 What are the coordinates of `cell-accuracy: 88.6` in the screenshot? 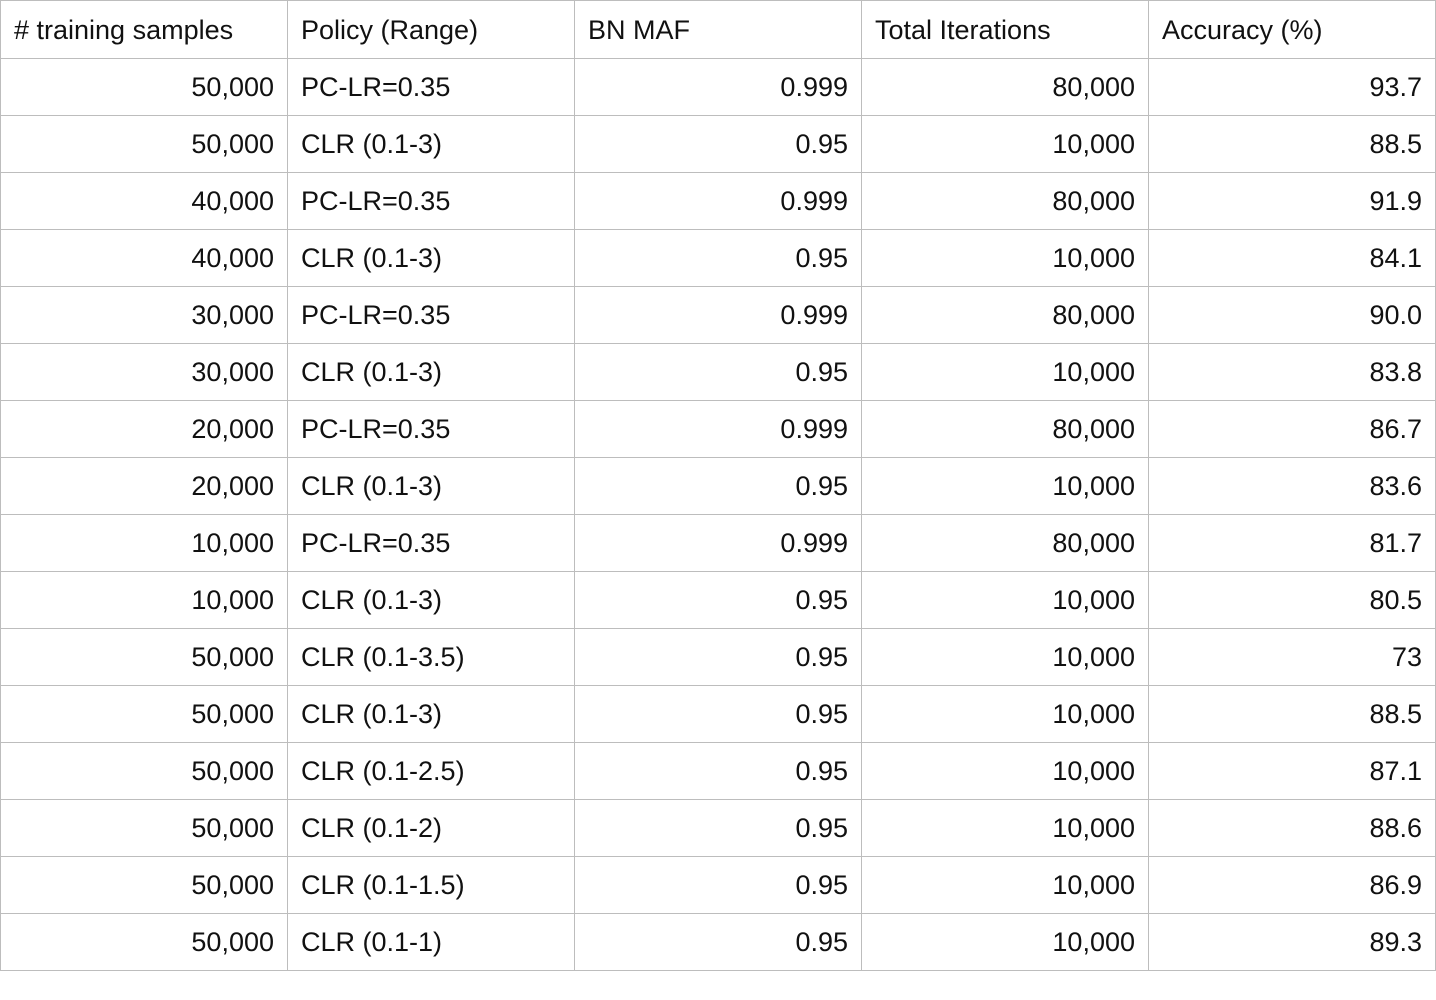 It's located at (1292, 828).